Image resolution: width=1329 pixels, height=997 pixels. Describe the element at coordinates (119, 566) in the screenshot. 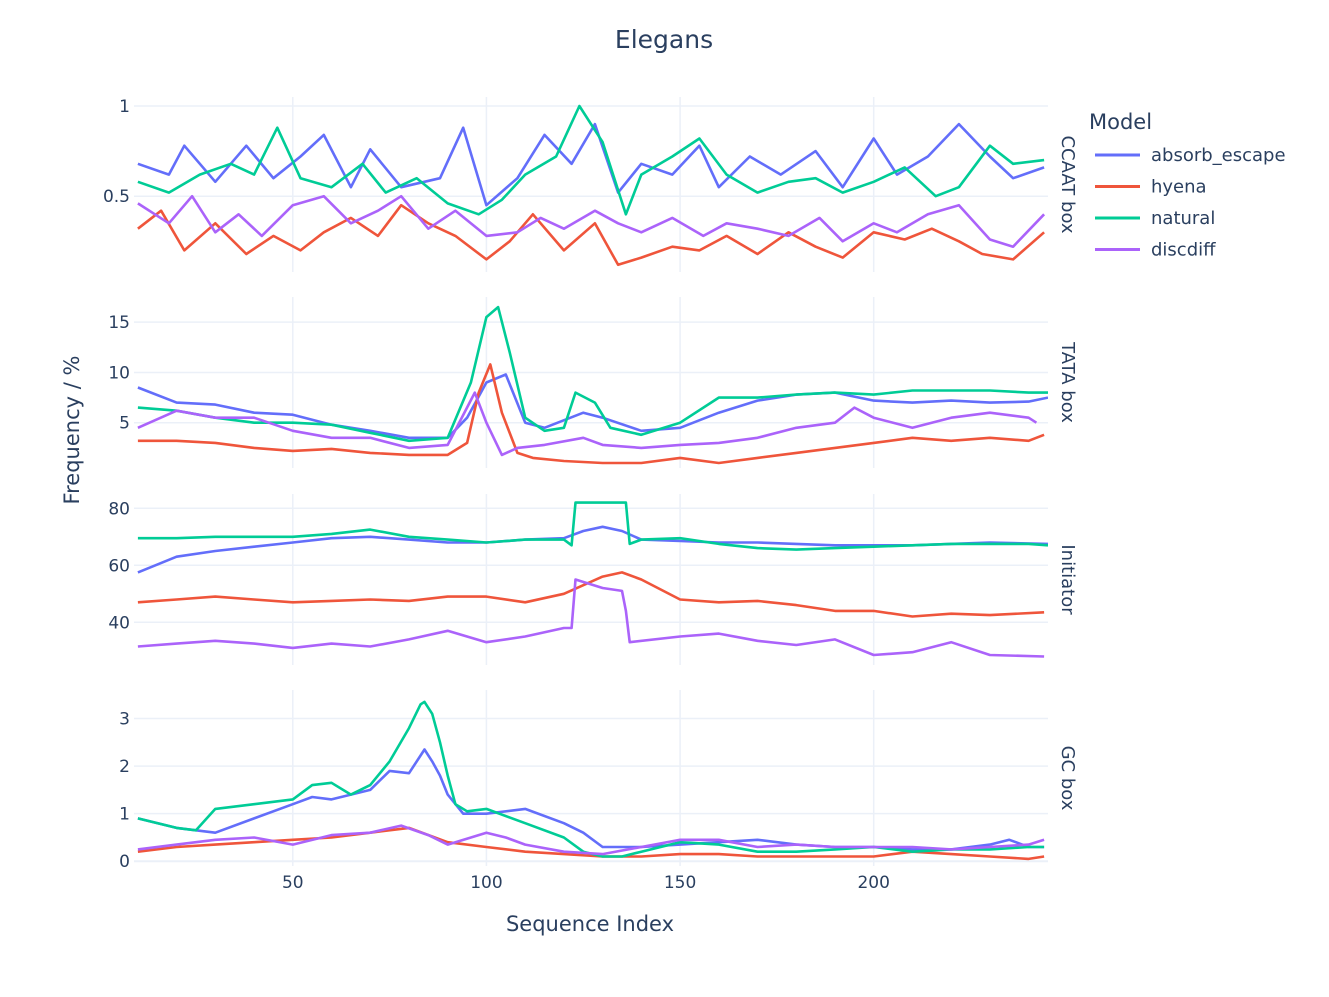

I see `y-tick-label: 60` at that location.